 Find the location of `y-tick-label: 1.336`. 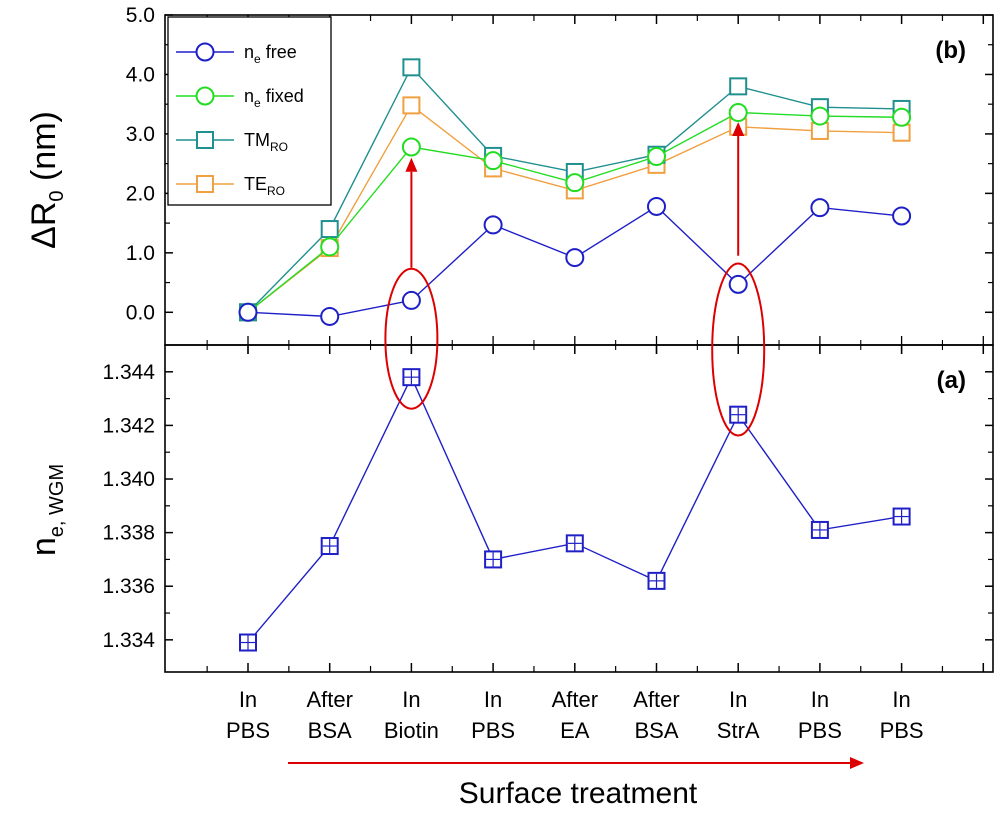

y-tick-label: 1.336 is located at coordinates (128, 586).